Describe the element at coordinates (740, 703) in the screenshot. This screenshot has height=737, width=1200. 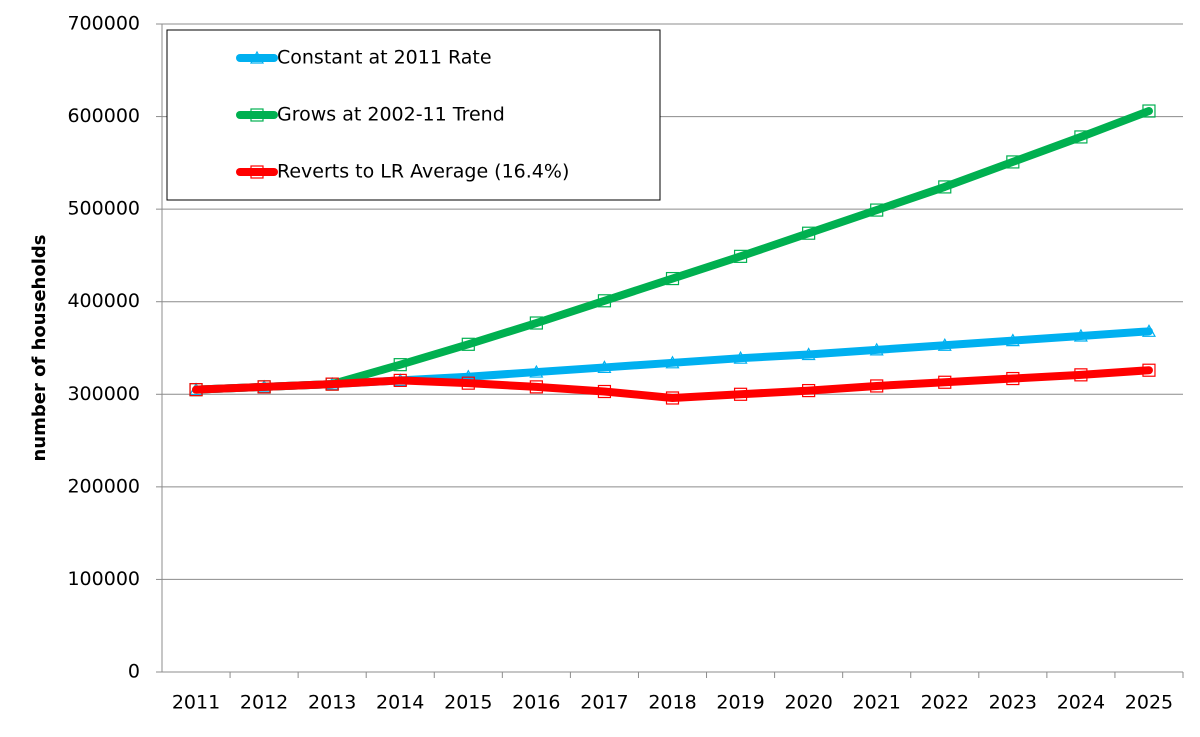
I see `x-tick-label: 2019` at that location.